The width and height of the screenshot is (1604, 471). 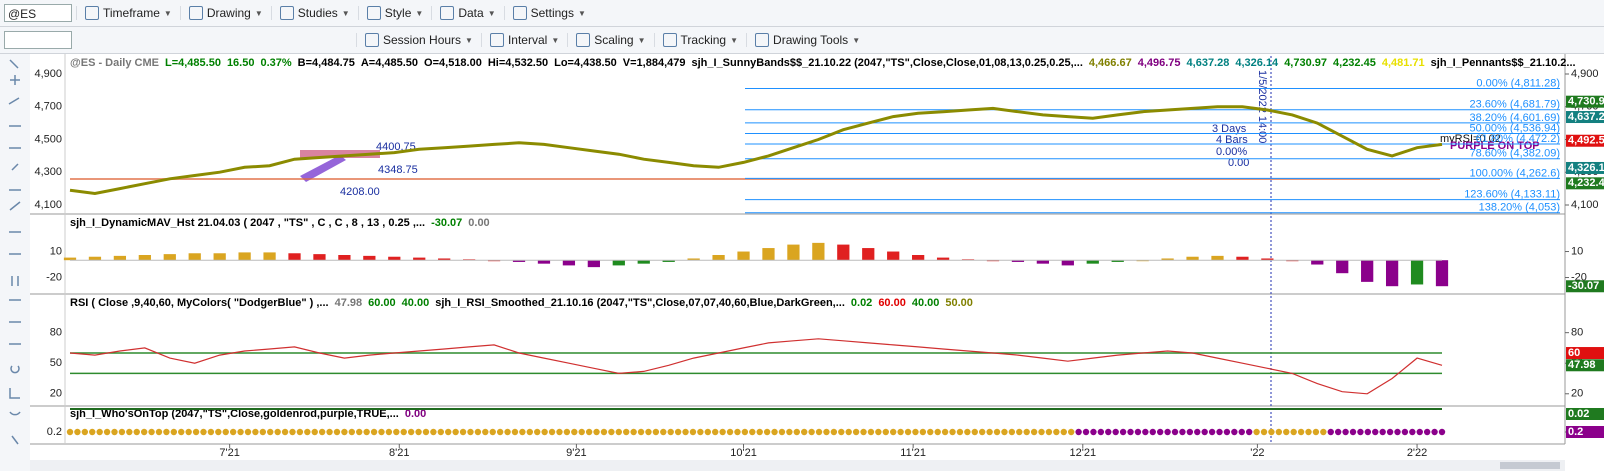 What do you see at coordinates (128, 13) in the screenshot?
I see `menu-button: Timeframe ▼` at bounding box center [128, 13].